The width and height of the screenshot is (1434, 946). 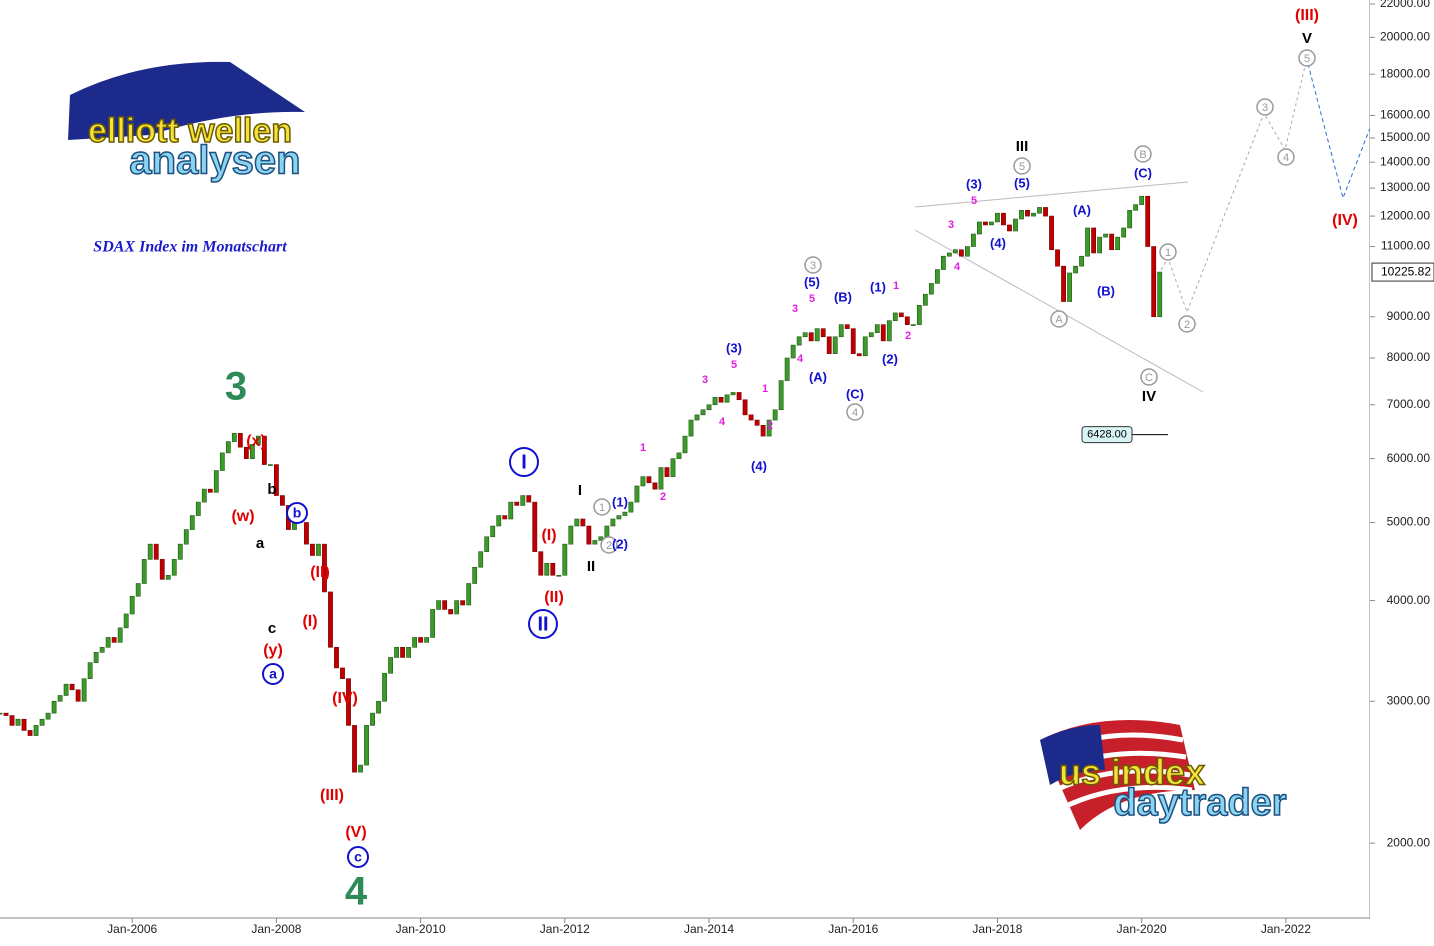 I want to click on wave-label: (B), so click(x=1106, y=290).